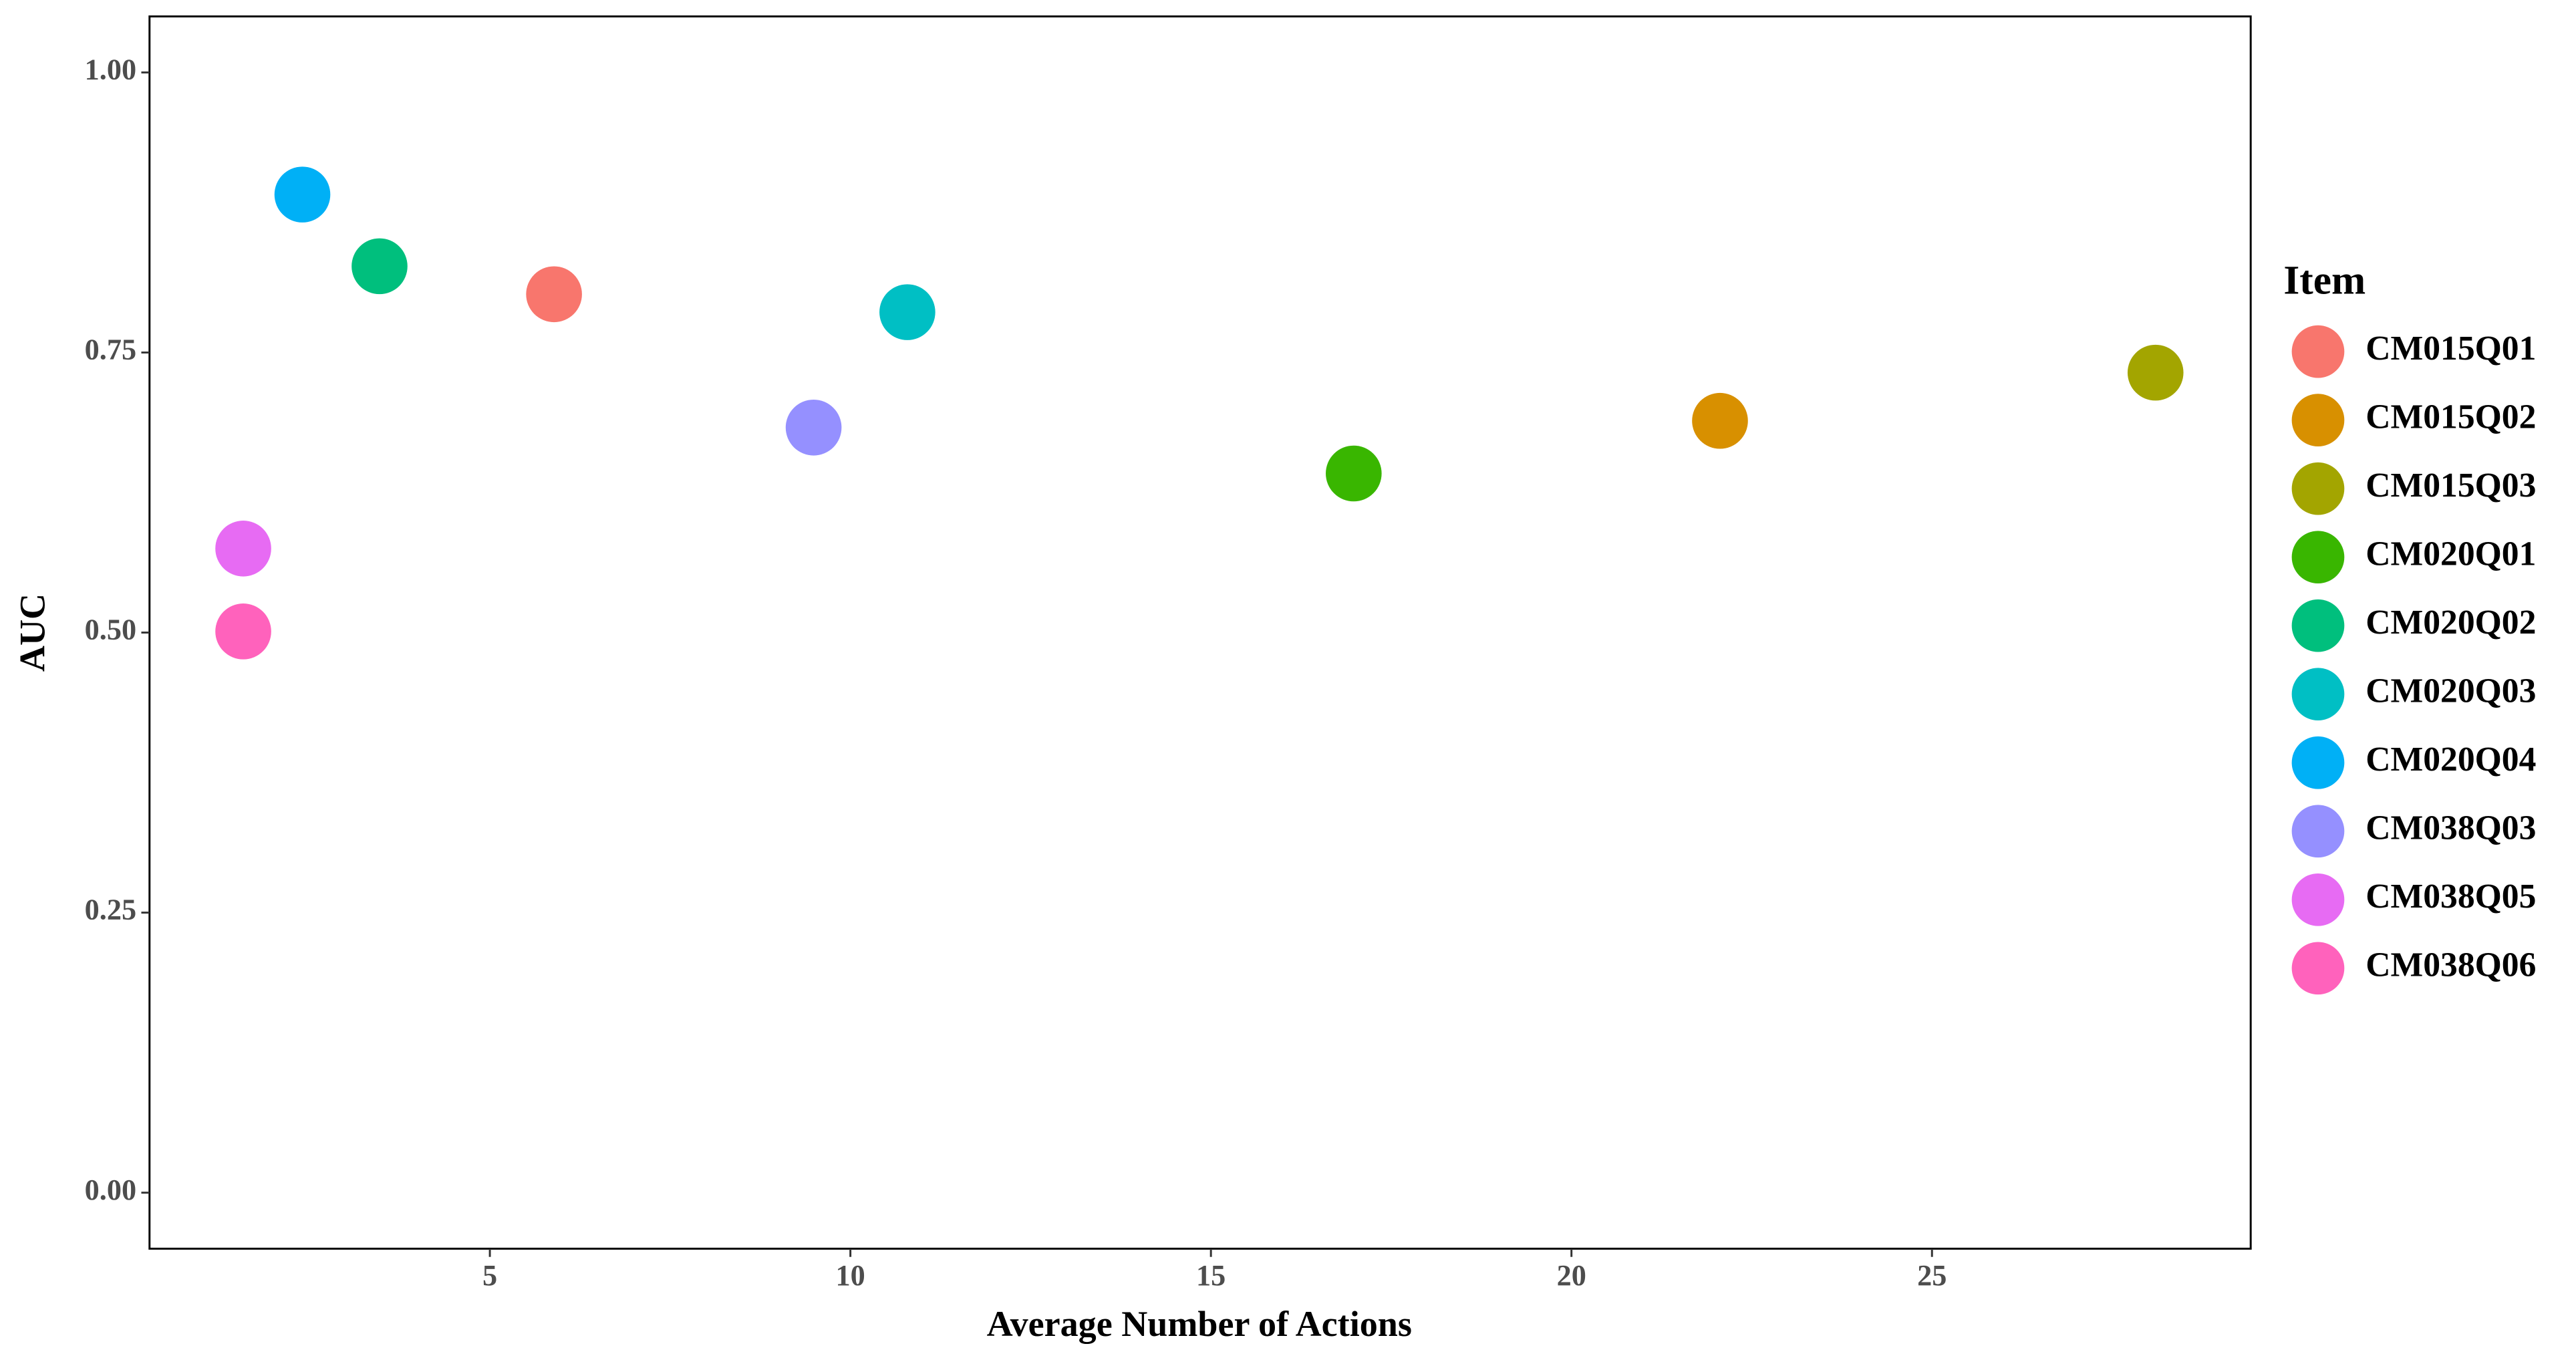  What do you see at coordinates (2451, 348) in the screenshot?
I see `legend-label: CM015Q01` at bounding box center [2451, 348].